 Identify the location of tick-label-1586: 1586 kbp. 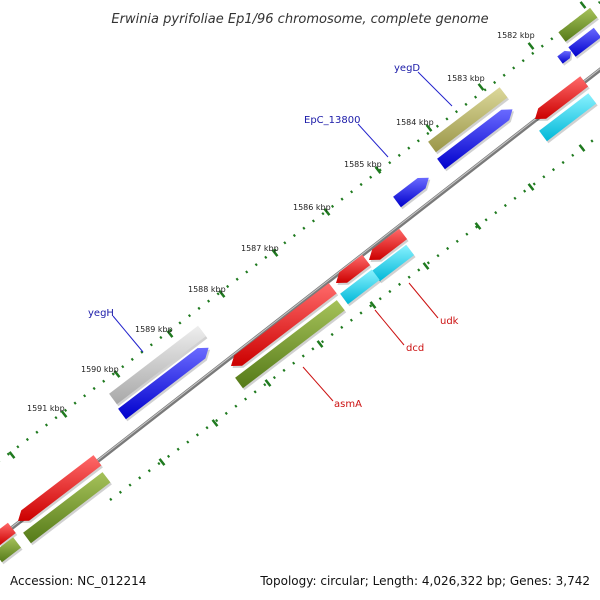
(312, 207).